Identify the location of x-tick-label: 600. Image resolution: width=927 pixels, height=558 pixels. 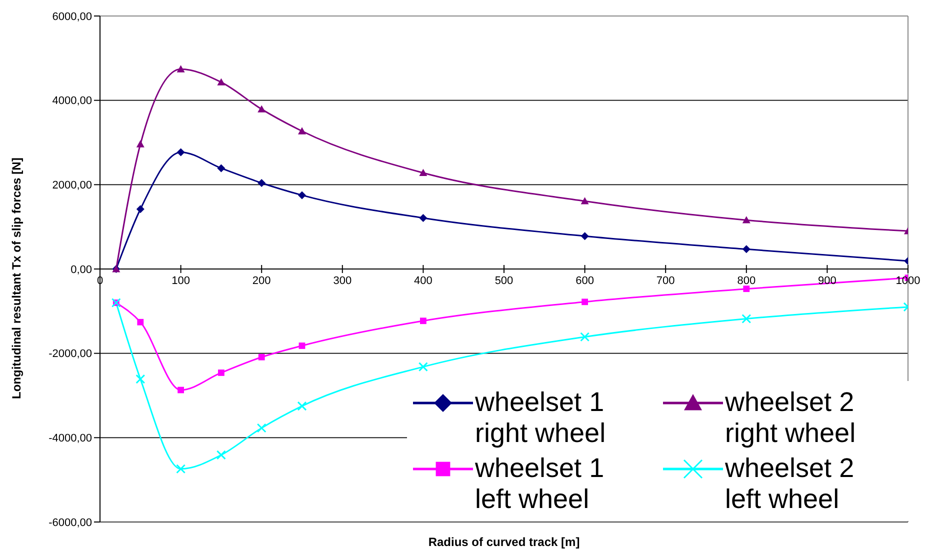
(585, 281).